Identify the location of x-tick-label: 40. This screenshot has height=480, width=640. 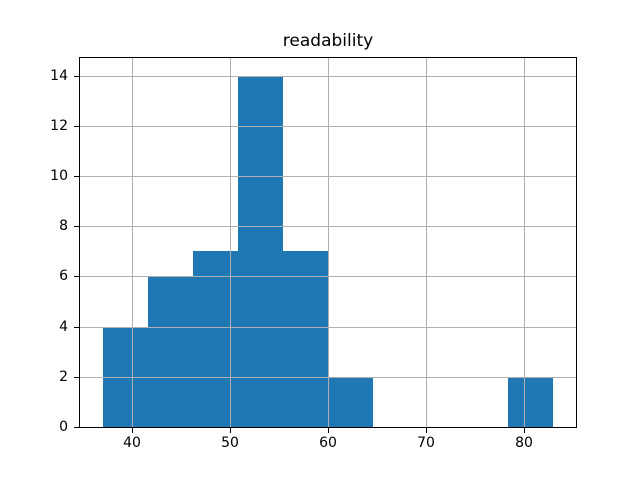
(132, 443).